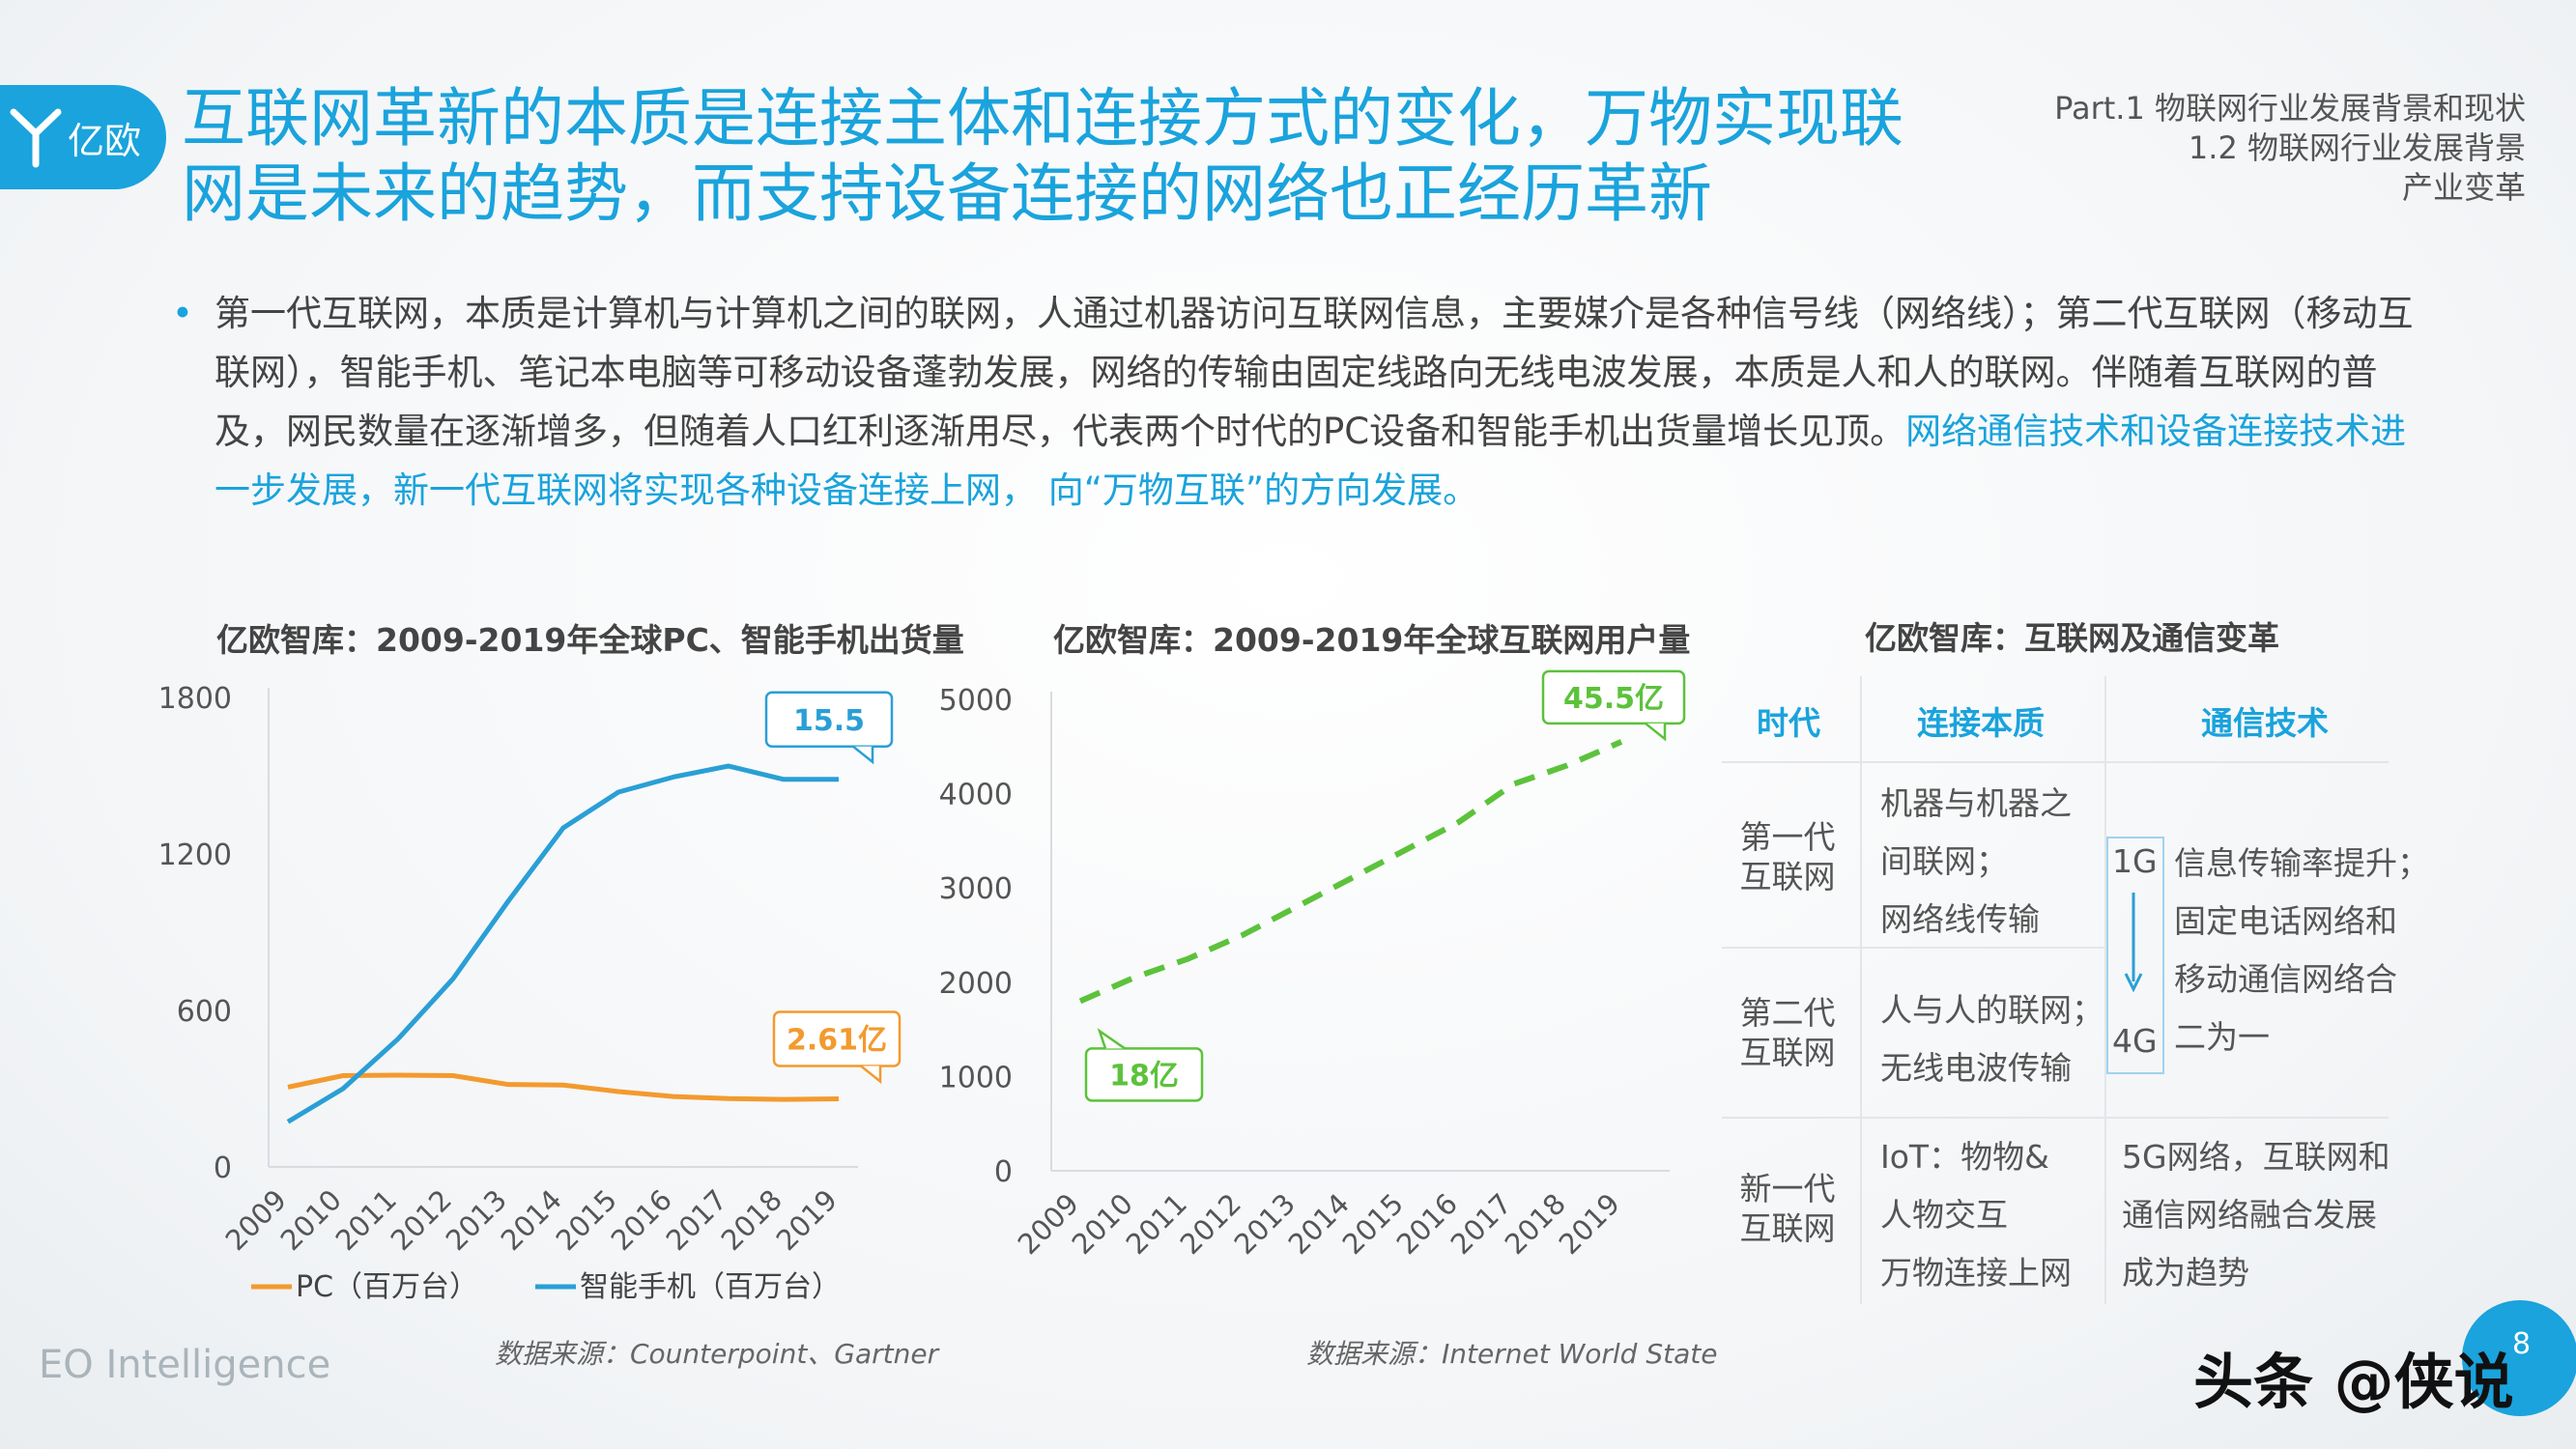 This screenshot has width=2576, height=1449. What do you see at coordinates (976, 984) in the screenshot?
I see `y-tick-label: 2000` at bounding box center [976, 984].